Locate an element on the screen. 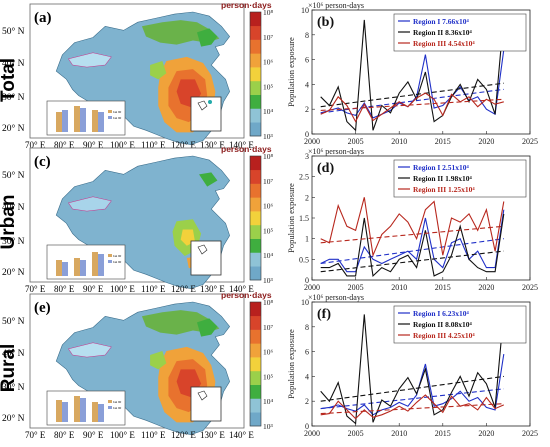 Image resolution: width=550 pixels, height=447 pixels. legend-label: Region II 8.08x10⁴ is located at coordinates (442, 324).